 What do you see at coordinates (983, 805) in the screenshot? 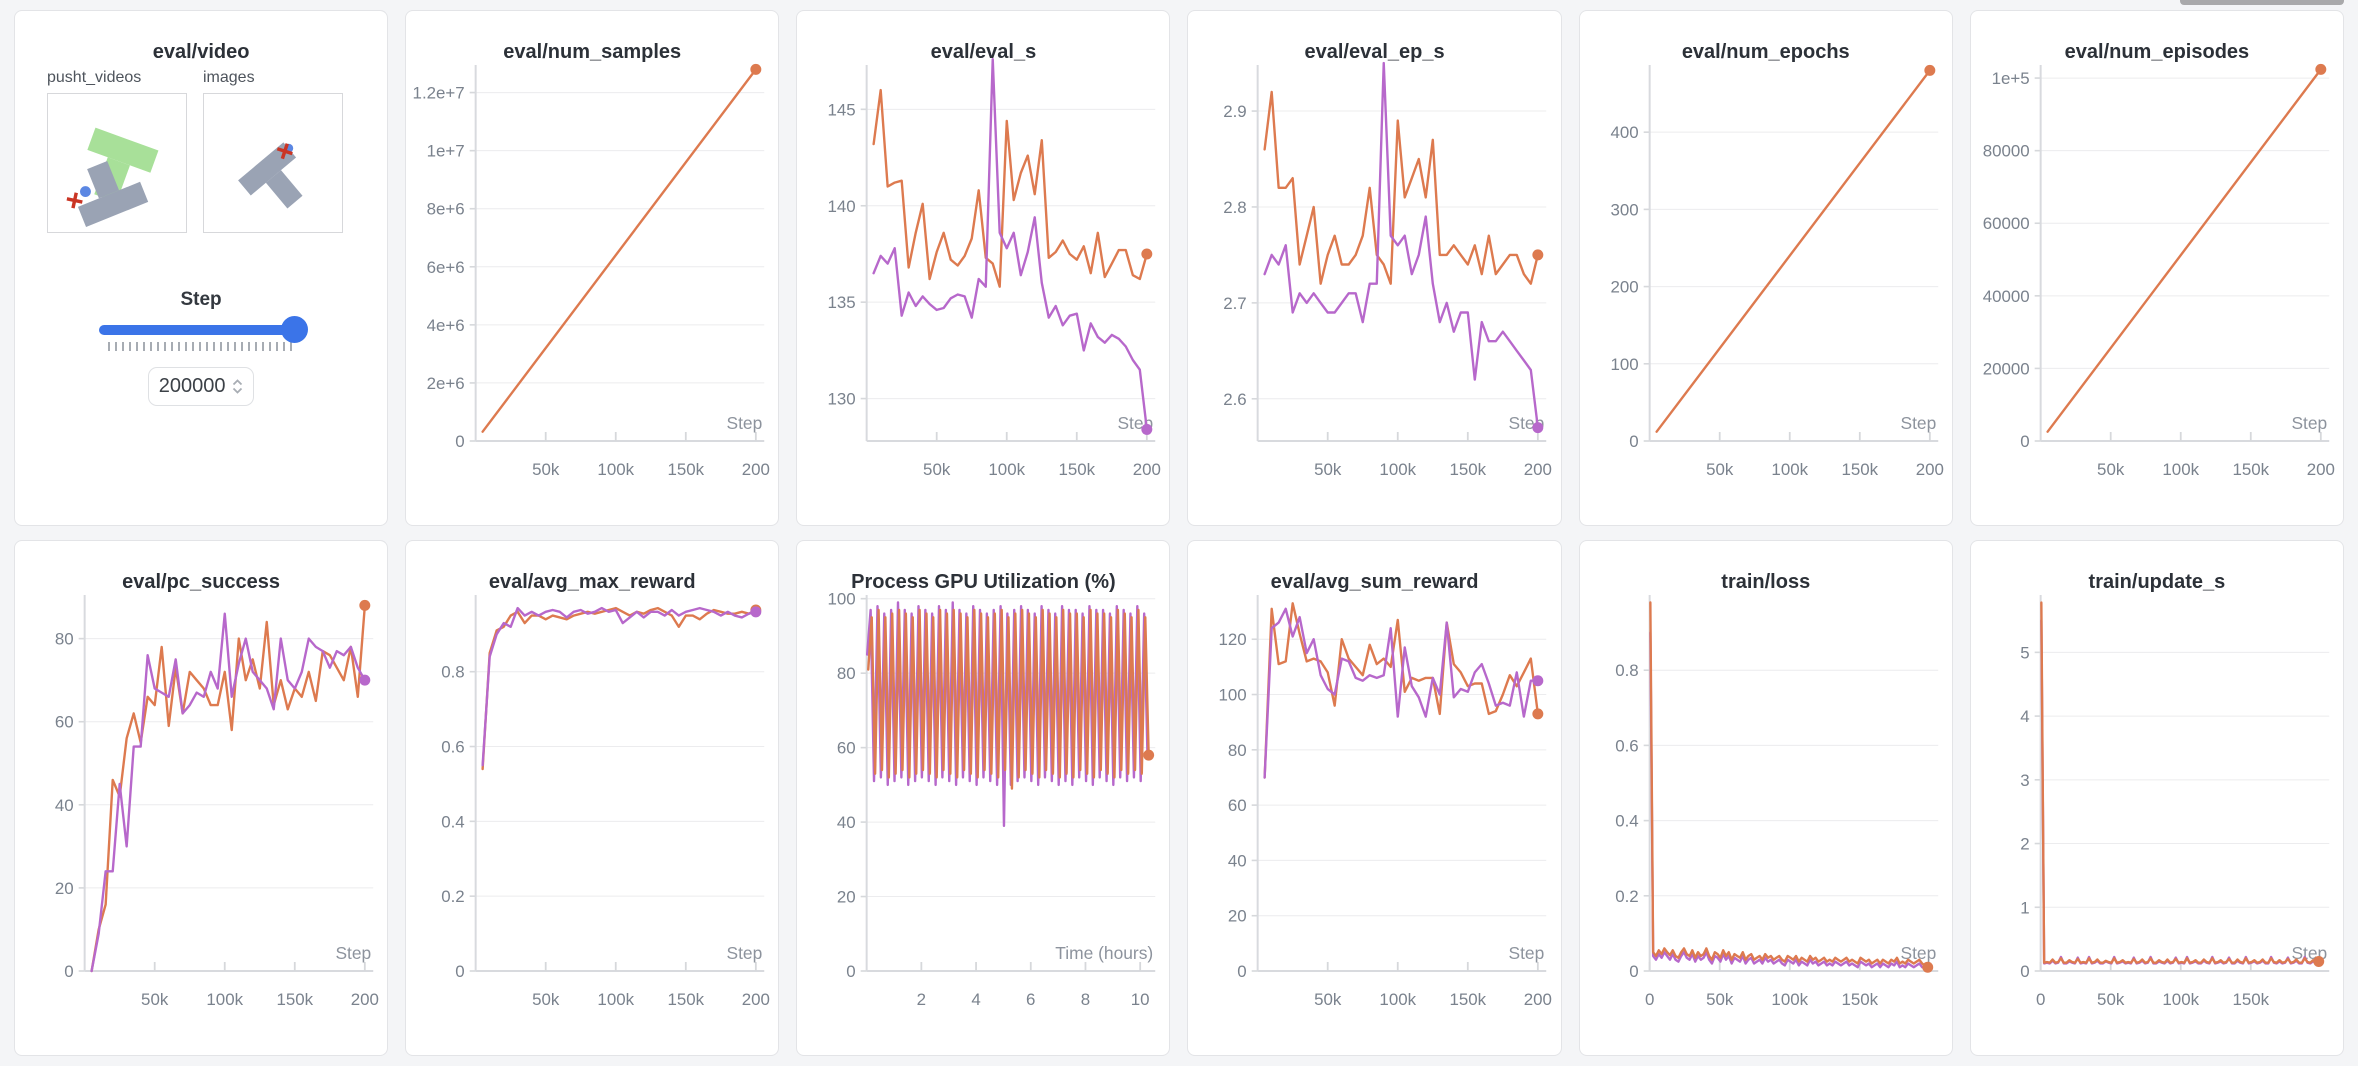
I see `chart-plot: 0 20 40 60 80 100 2 4 6 8 10 Time (hours)` at bounding box center [983, 805].